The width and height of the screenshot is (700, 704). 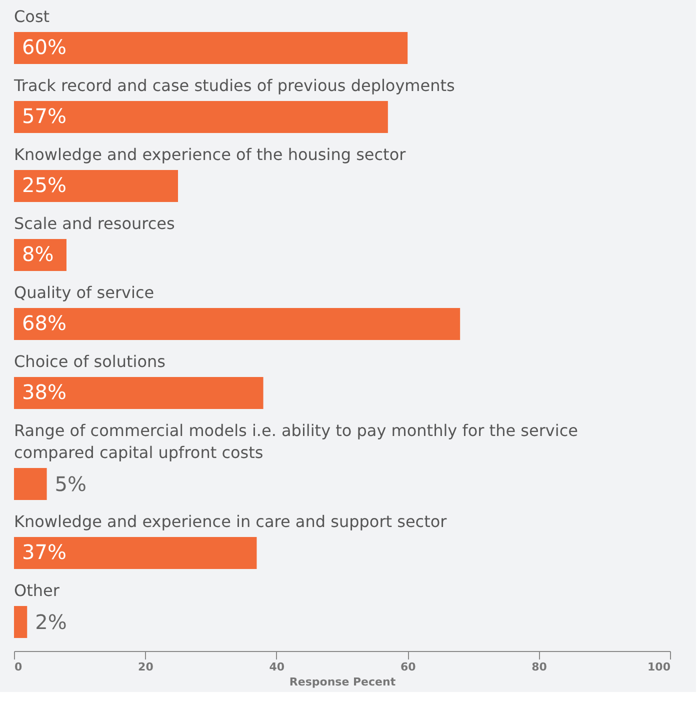 I want to click on data-label: 8%, so click(x=38, y=254).